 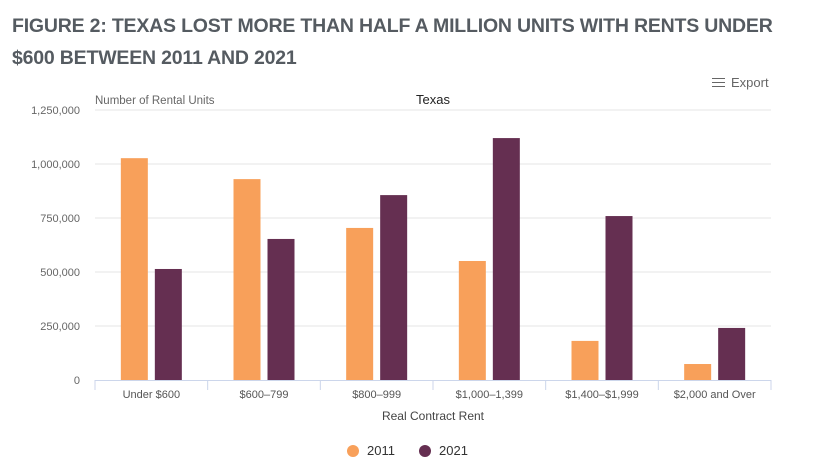 I want to click on y-axis-ticks: 0 250,000 500,000 750,000 1,000,000 1,250,000, so click(x=55, y=246).